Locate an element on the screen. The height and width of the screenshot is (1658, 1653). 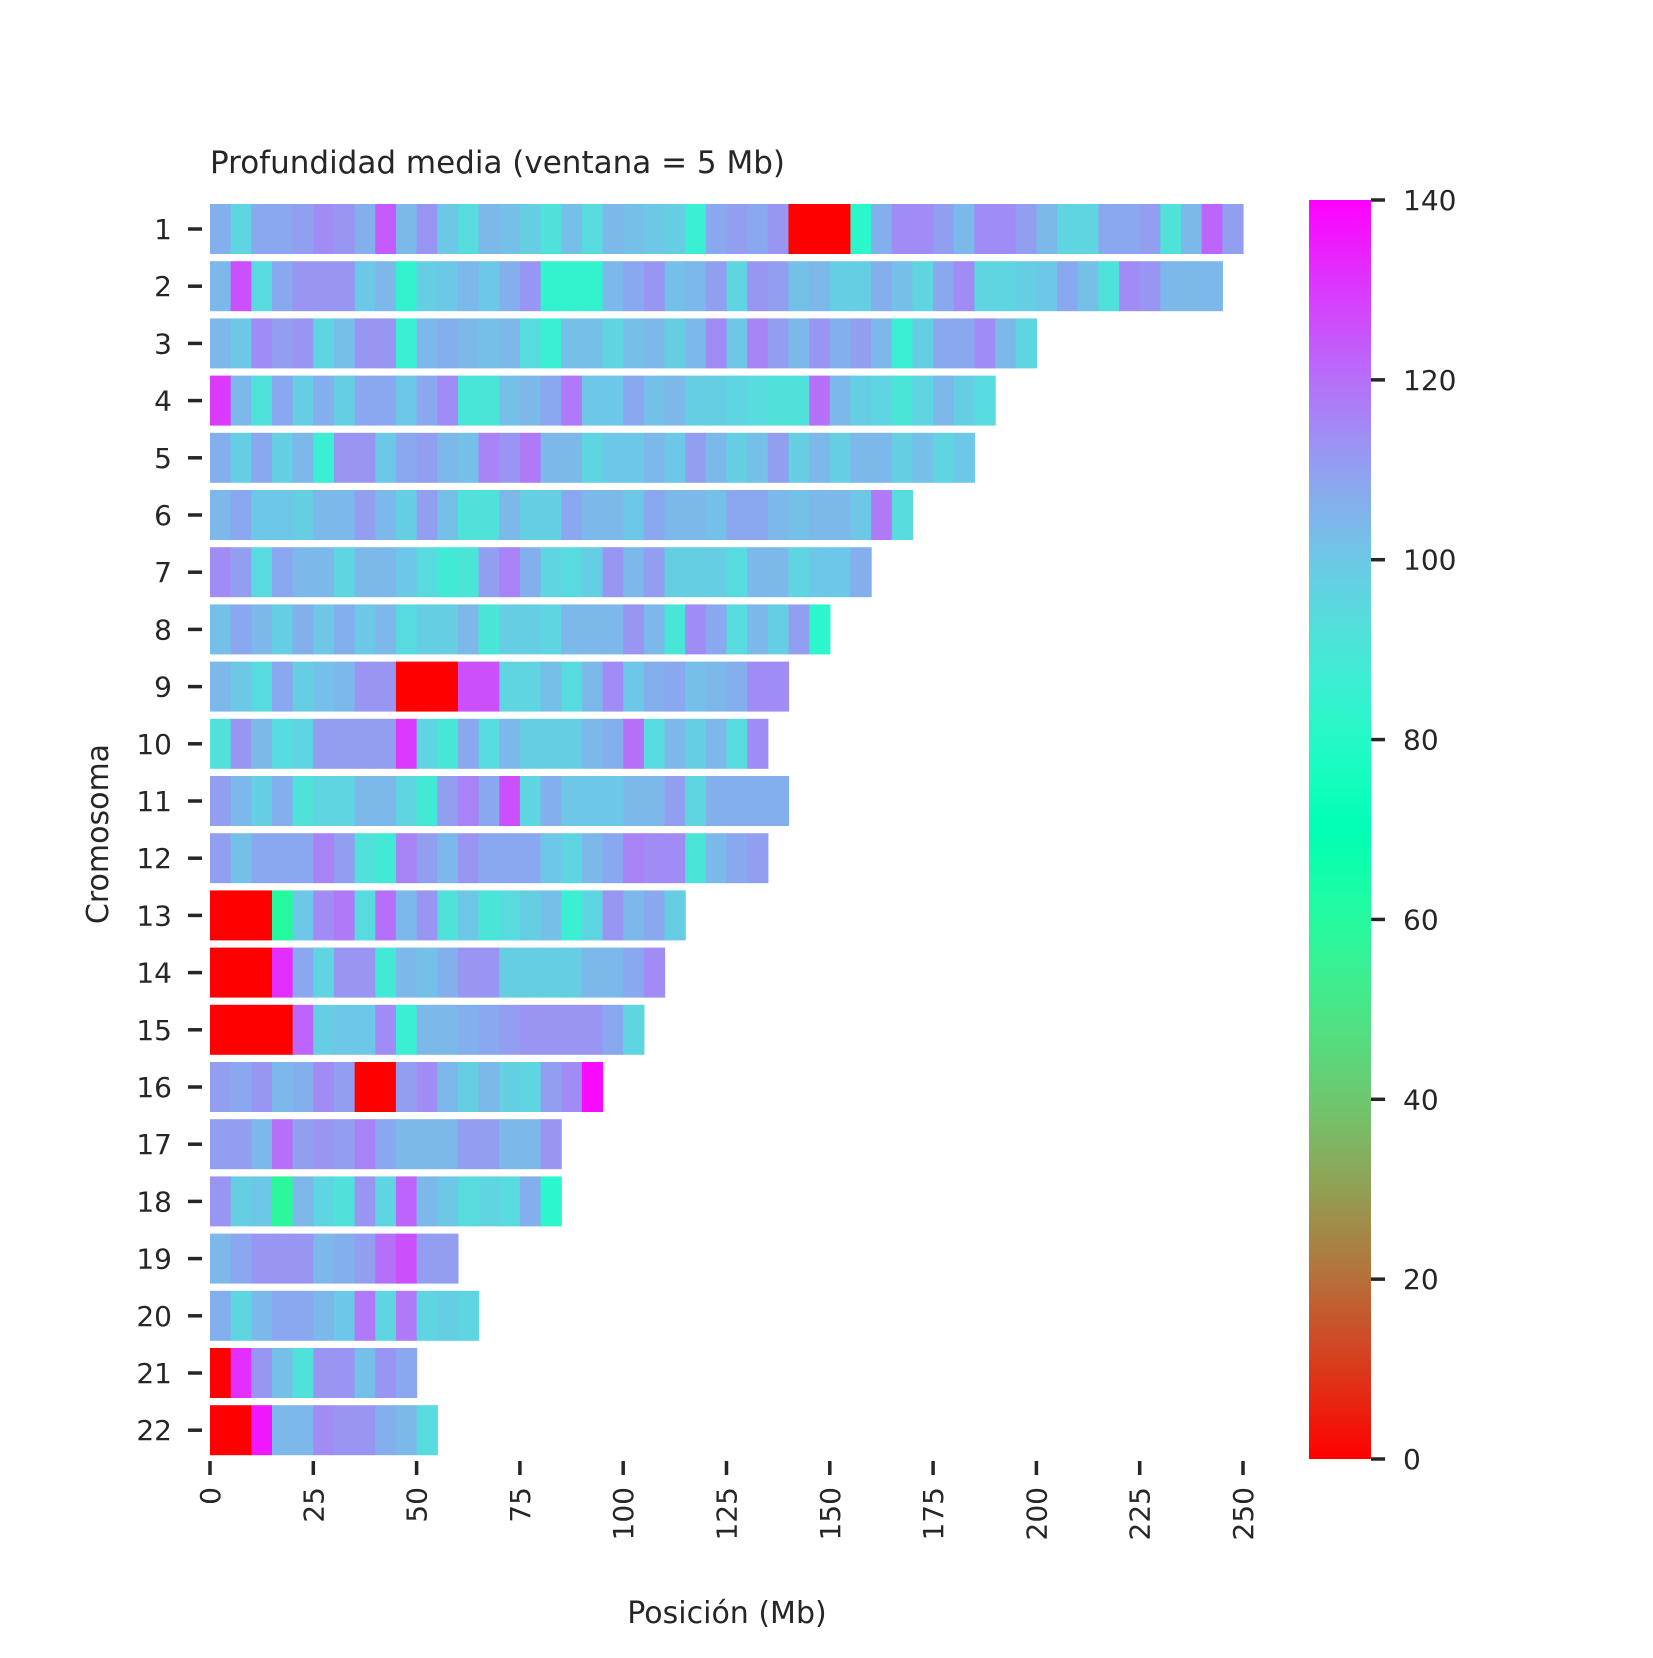
x-axis: 0 25 50 75 100 125 150 175 200 225 250 is located at coordinates (727, 1500).